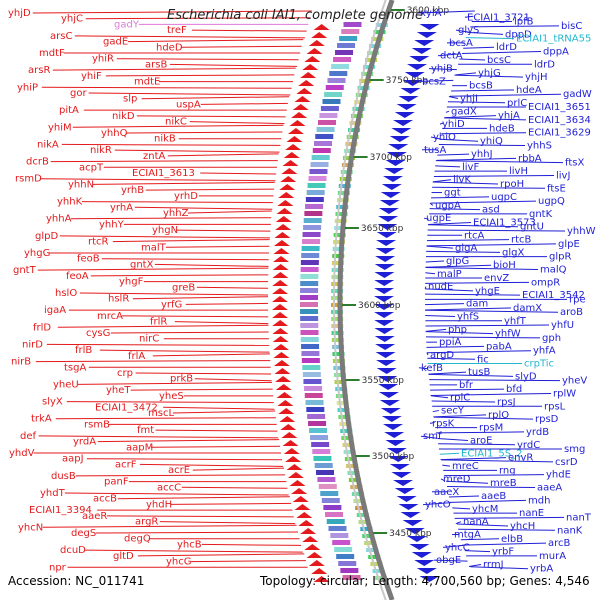 The height and width of the screenshot is (600, 600). What do you see at coordinates (468, 30) in the screenshot?
I see `gene-label: glyS` at bounding box center [468, 30].